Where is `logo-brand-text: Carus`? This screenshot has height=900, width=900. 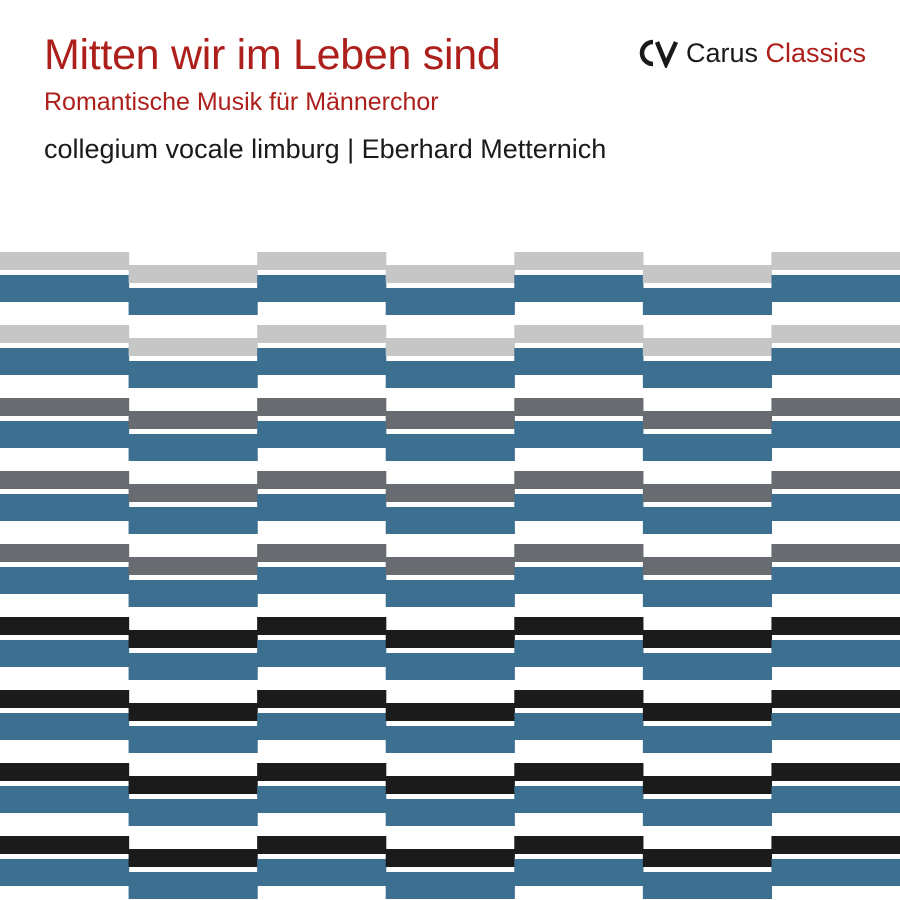
logo-brand-text: Carus is located at coordinates (722, 52).